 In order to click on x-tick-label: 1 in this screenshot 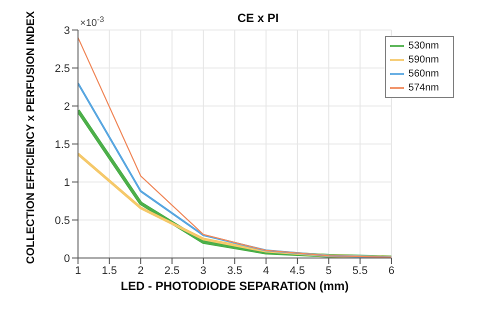, I will do `click(78, 270)`.